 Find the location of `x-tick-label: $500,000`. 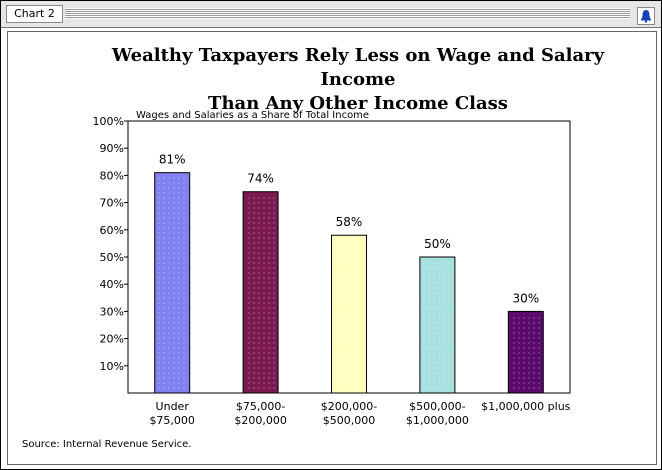

x-tick-label: $500,000 is located at coordinates (349, 420).